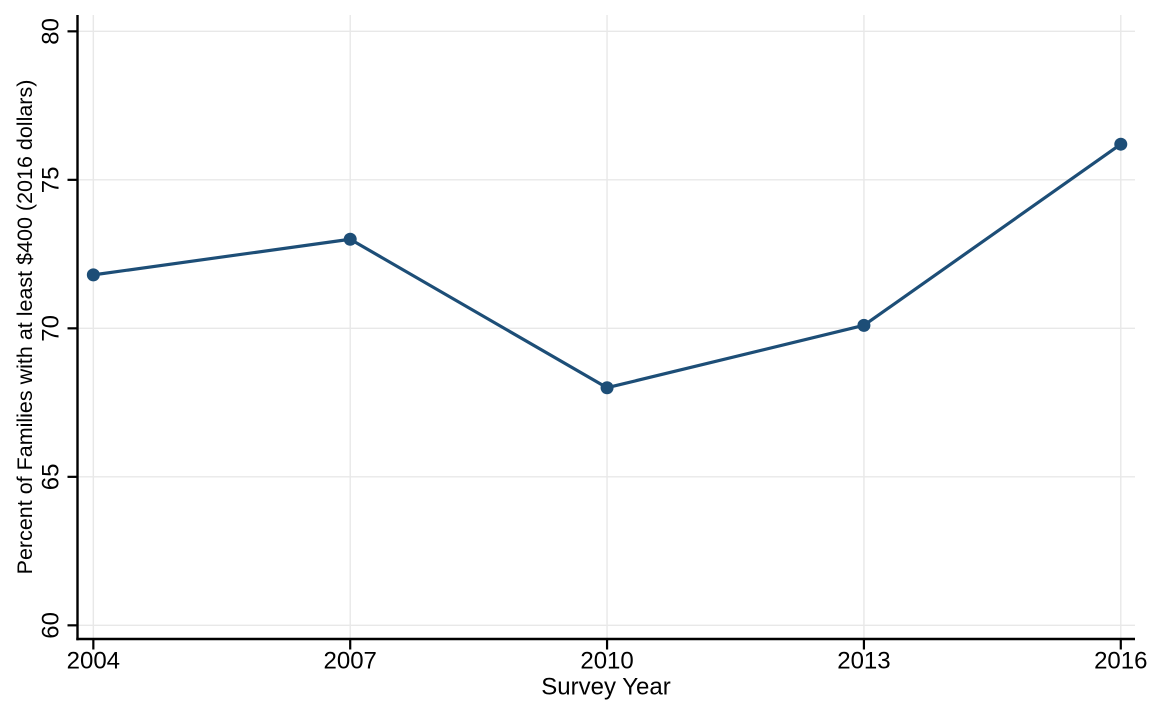 The height and width of the screenshot is (720, 1152). I want to click on y-tick-label: 75, so click(51, 179).